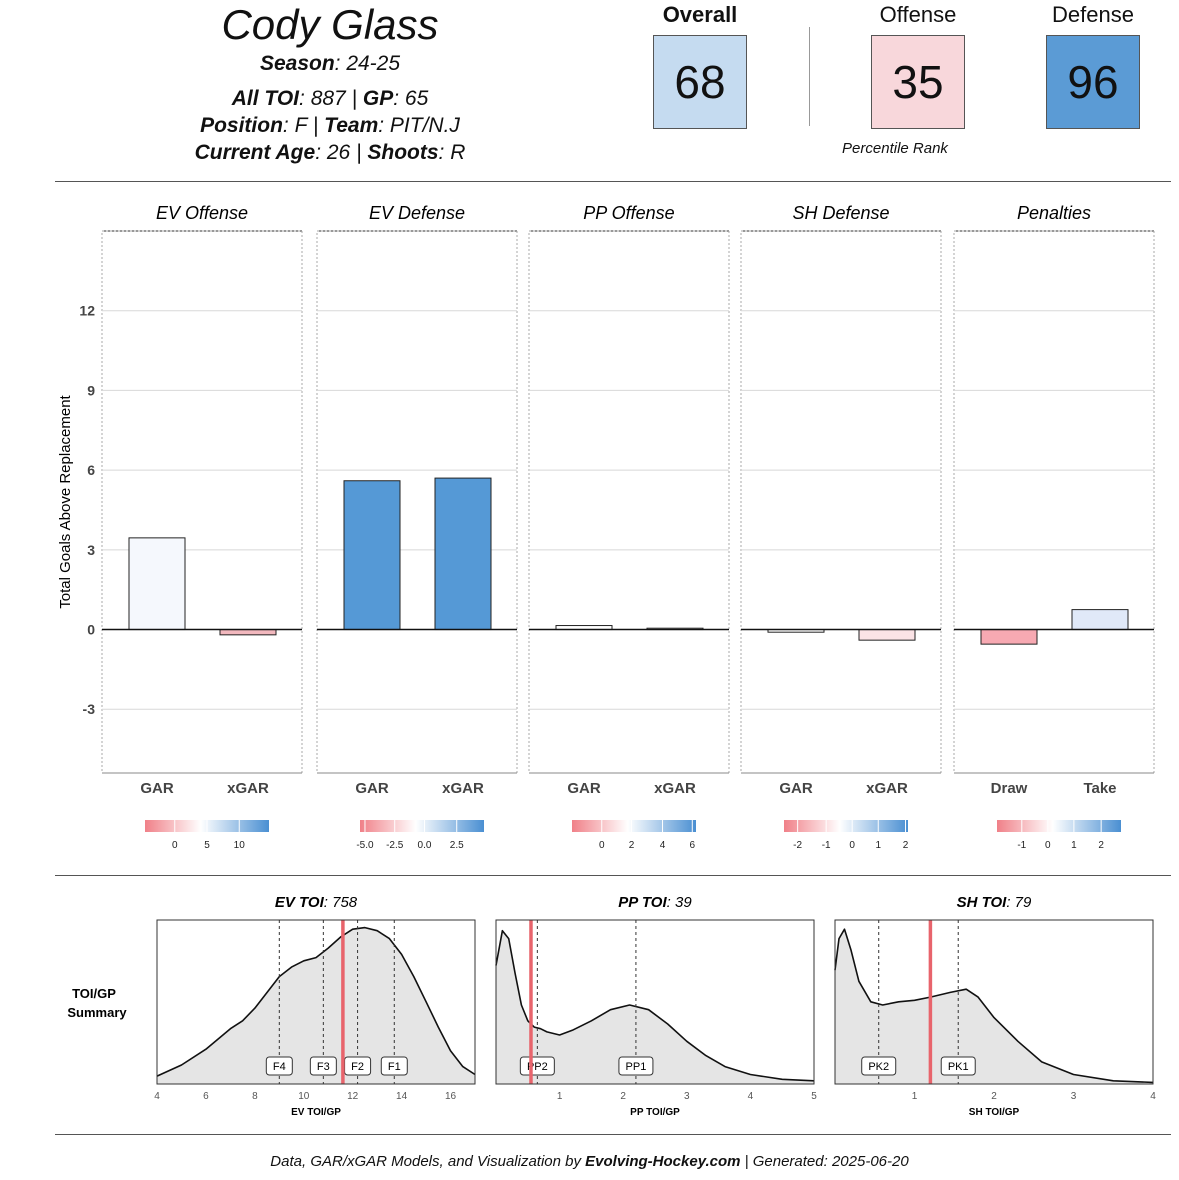  Describe the element at coordinates (809, 76) in the screenshot. I see `score-divider` at that location.